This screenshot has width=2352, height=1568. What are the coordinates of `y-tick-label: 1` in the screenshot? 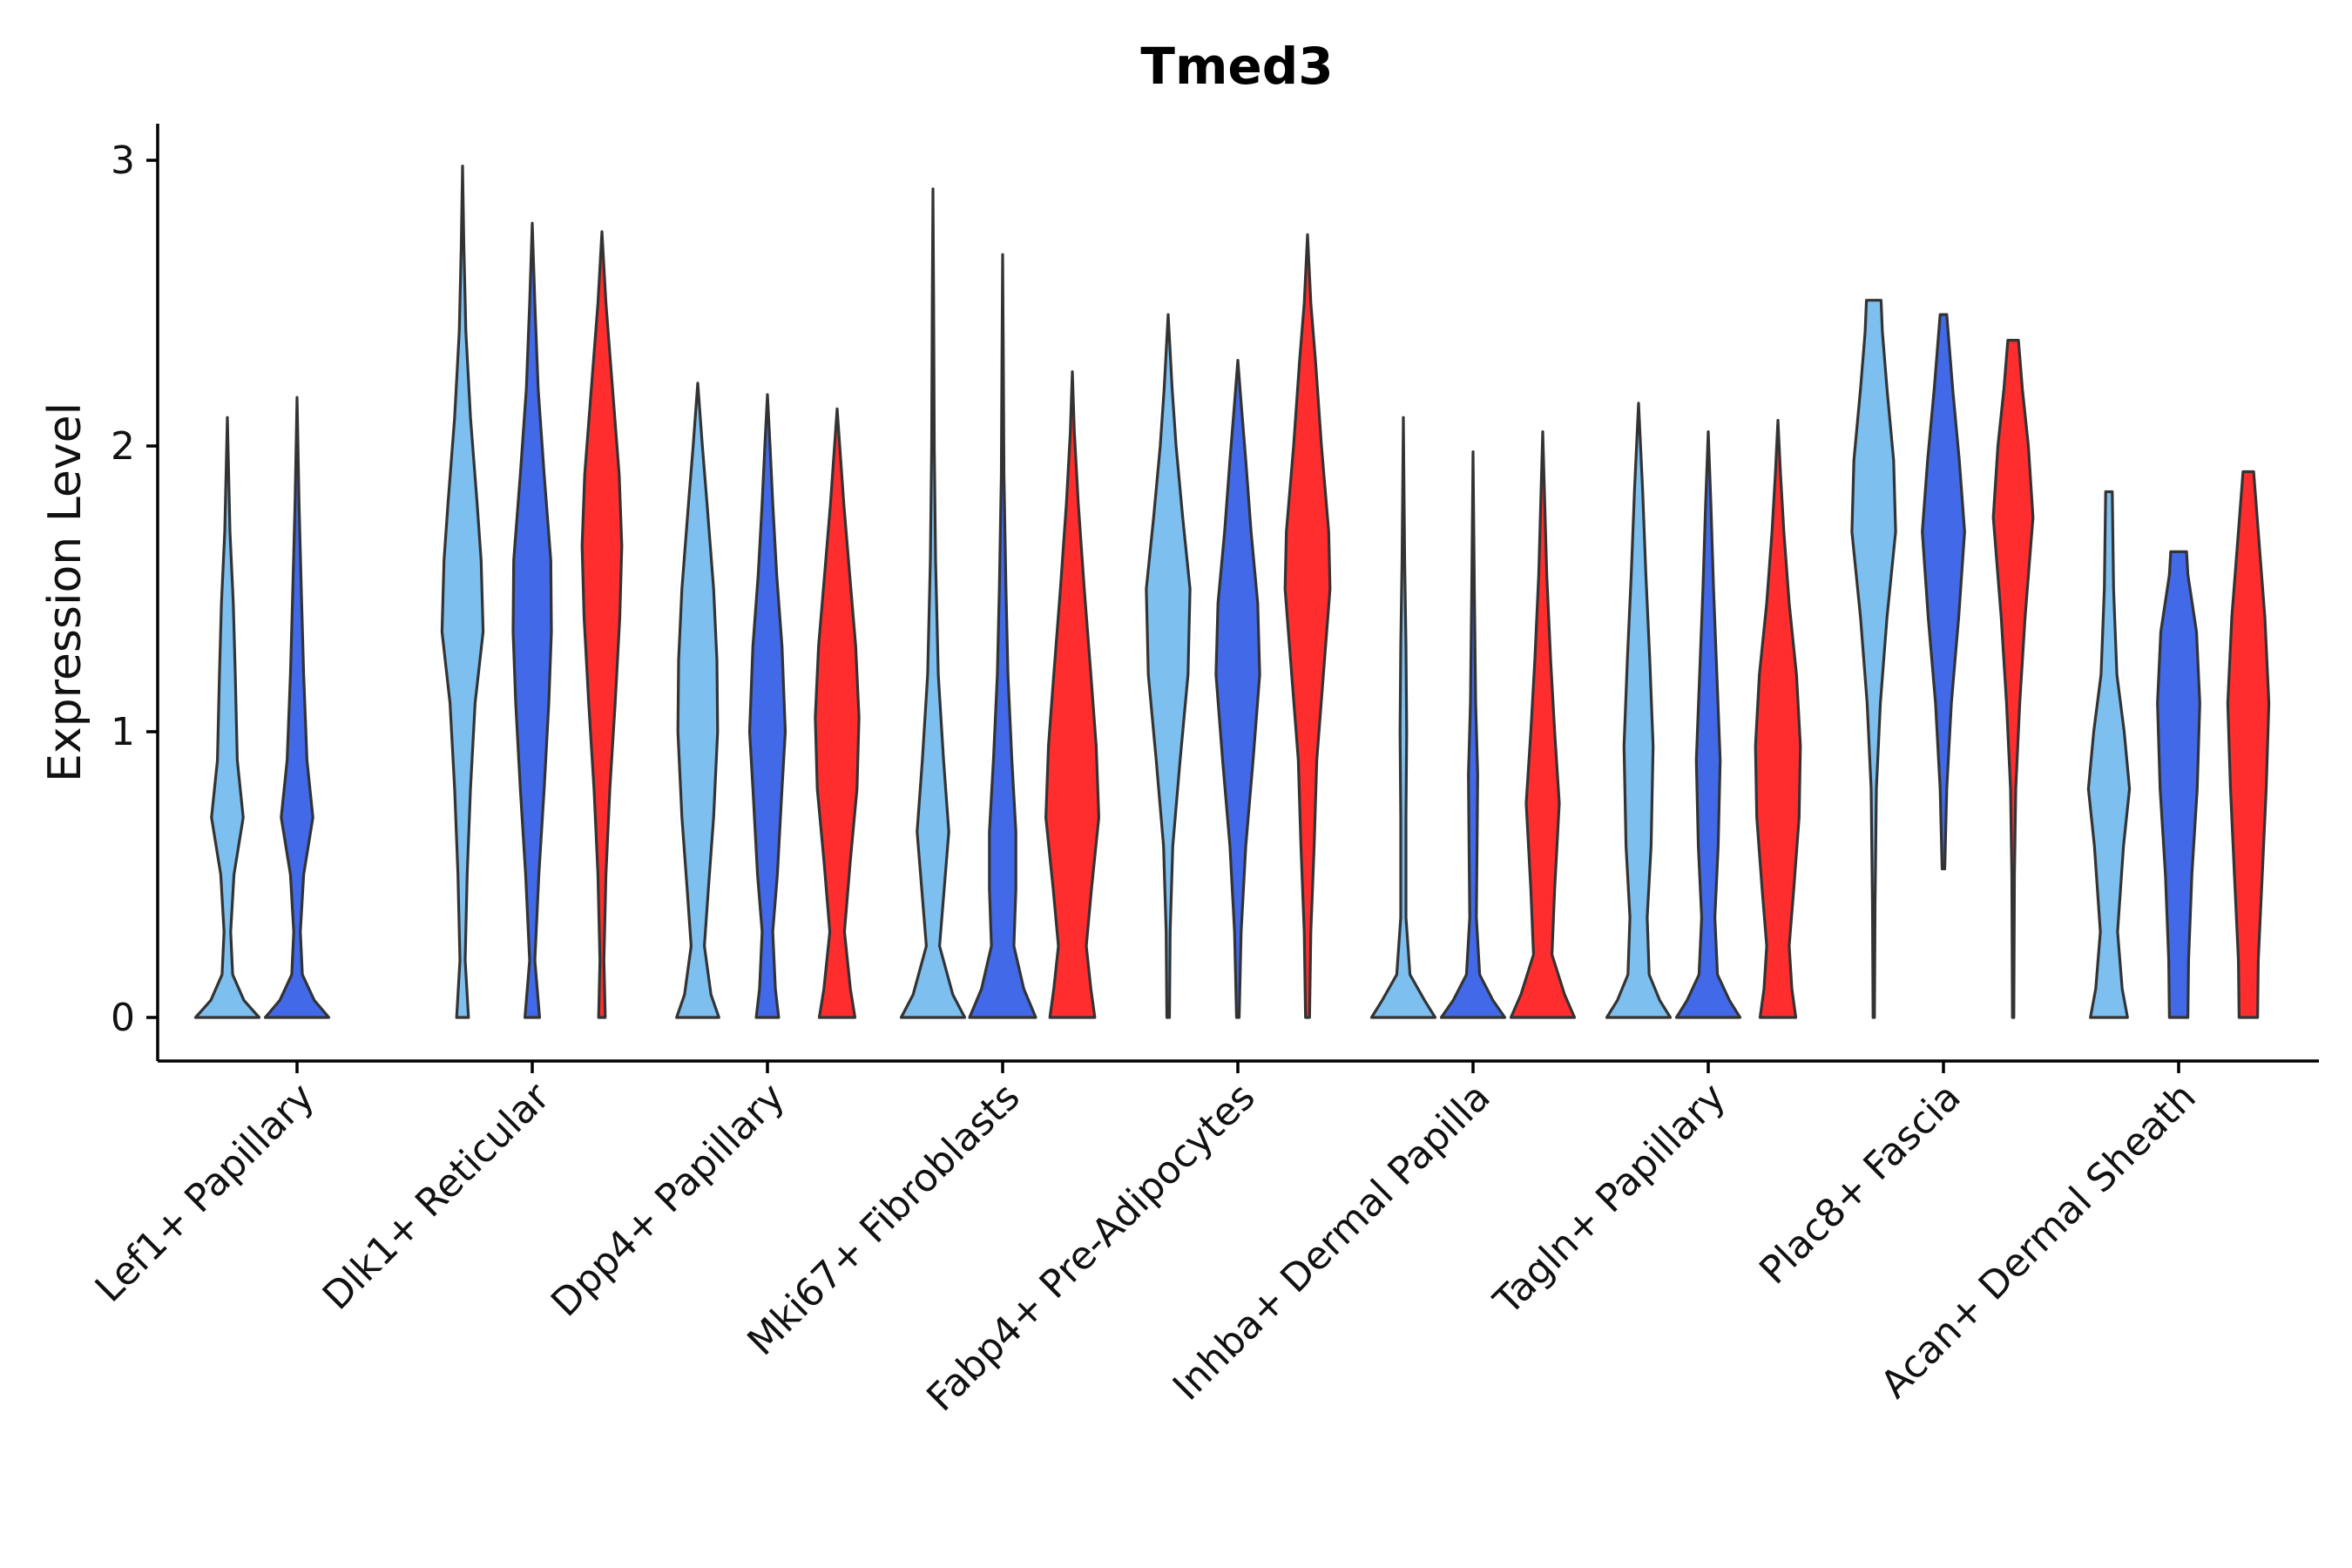 It's located at (123, 732).